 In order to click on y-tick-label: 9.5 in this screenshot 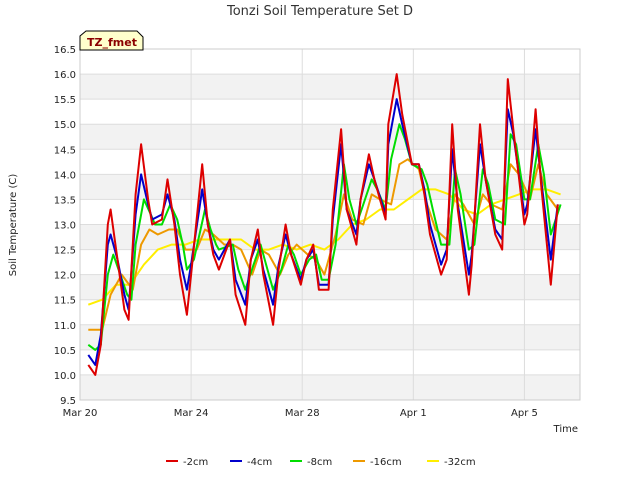, I will do `click(68, 401)`.